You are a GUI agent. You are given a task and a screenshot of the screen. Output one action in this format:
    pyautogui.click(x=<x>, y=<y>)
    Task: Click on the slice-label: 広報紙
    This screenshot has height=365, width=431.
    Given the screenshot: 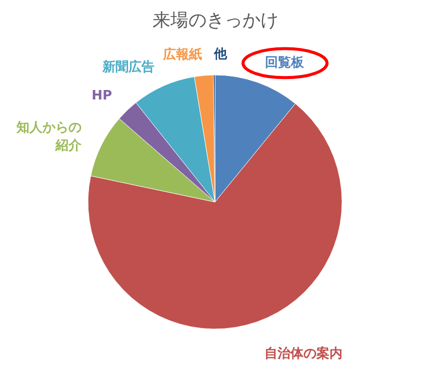 What is the action you would take?
    pyautogui.click(x=182, y=54)
    